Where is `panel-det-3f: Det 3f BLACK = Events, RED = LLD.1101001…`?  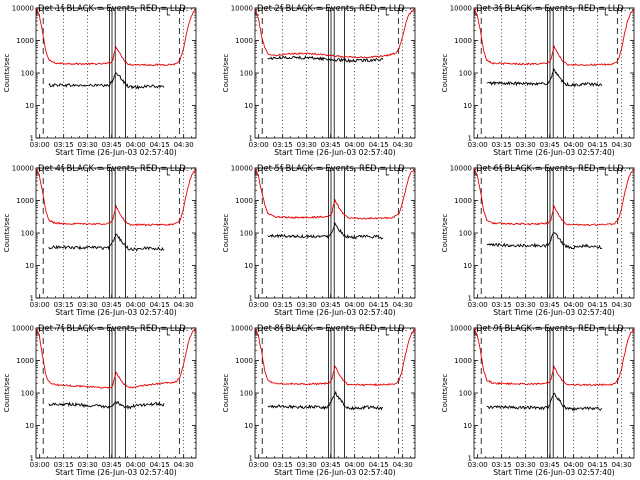
panel-det-3f: Det 3f BLACK = Events, RED = LLD.1101001… is located at coordinates (538, 80).